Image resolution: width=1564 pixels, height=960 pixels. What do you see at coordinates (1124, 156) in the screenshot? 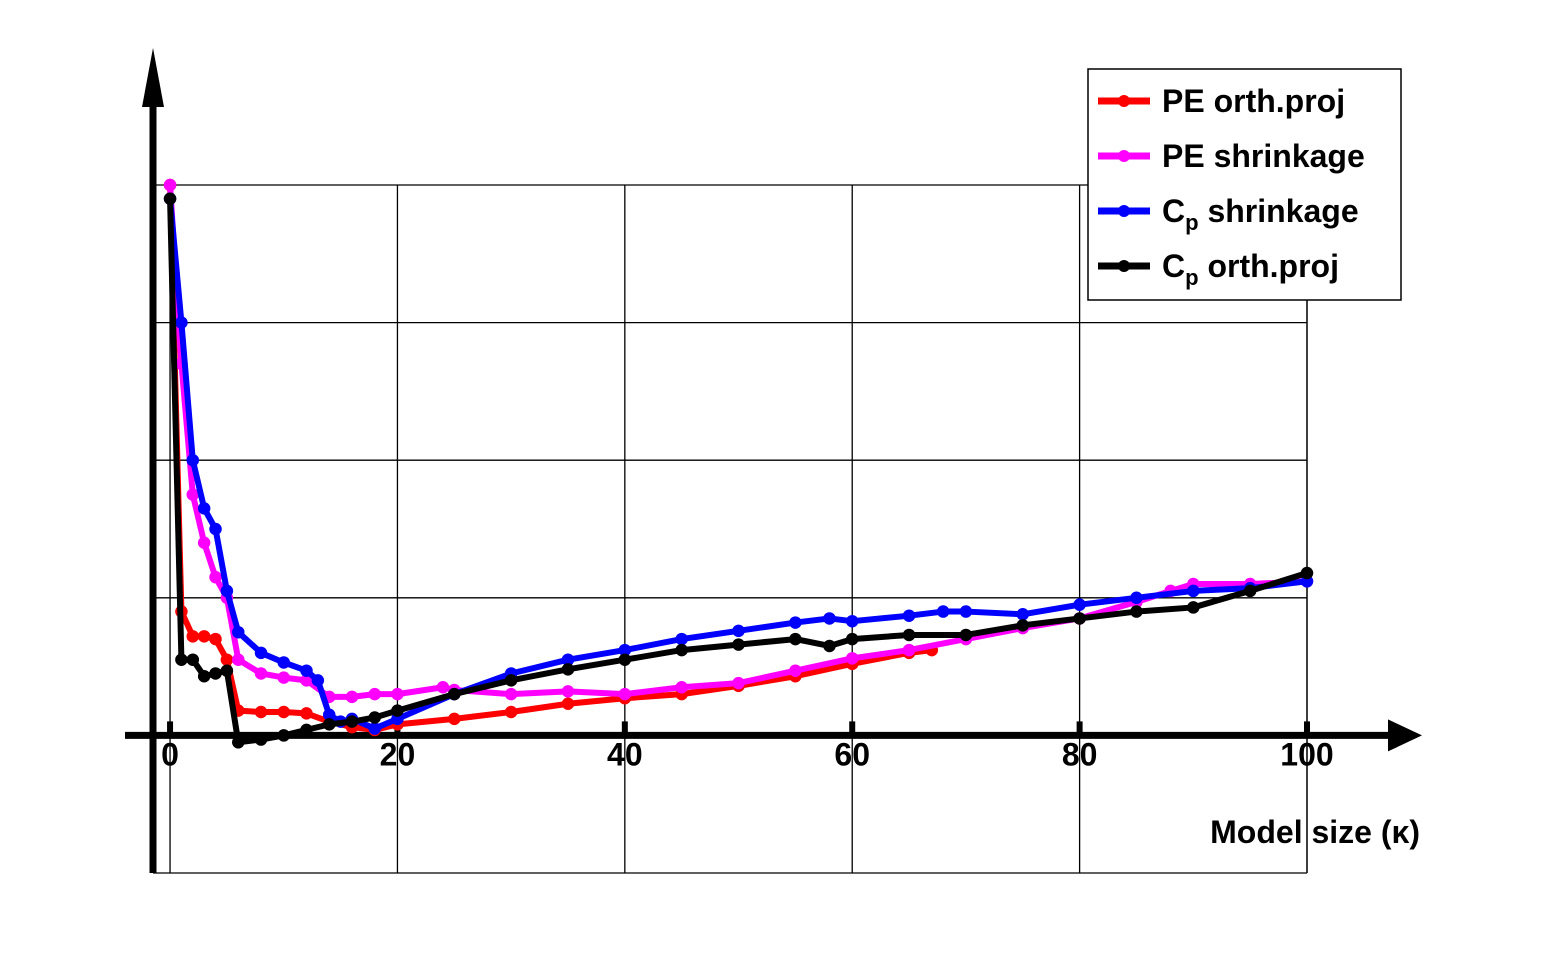
I see `legend-marker-pe_shrink` at bounding box center [1124, 156].